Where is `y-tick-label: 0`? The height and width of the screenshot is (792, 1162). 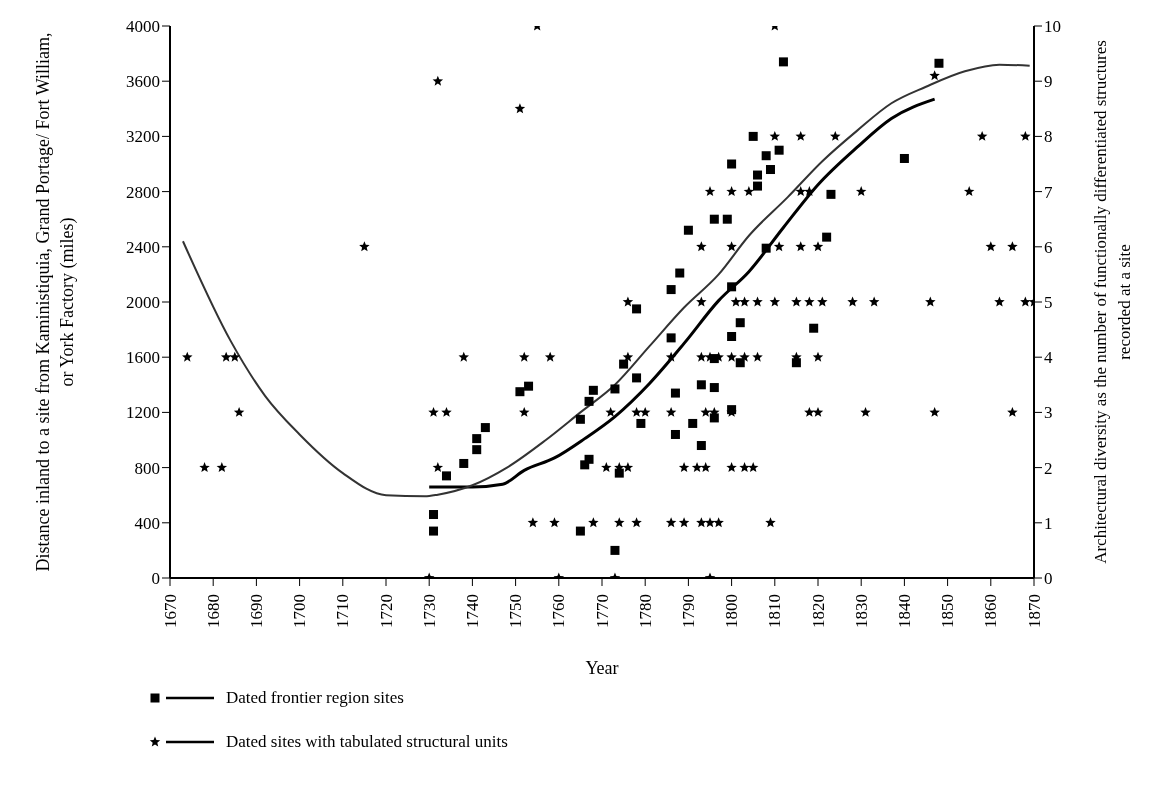
y-tick-label: 0 is located at coordinates (155, 579).